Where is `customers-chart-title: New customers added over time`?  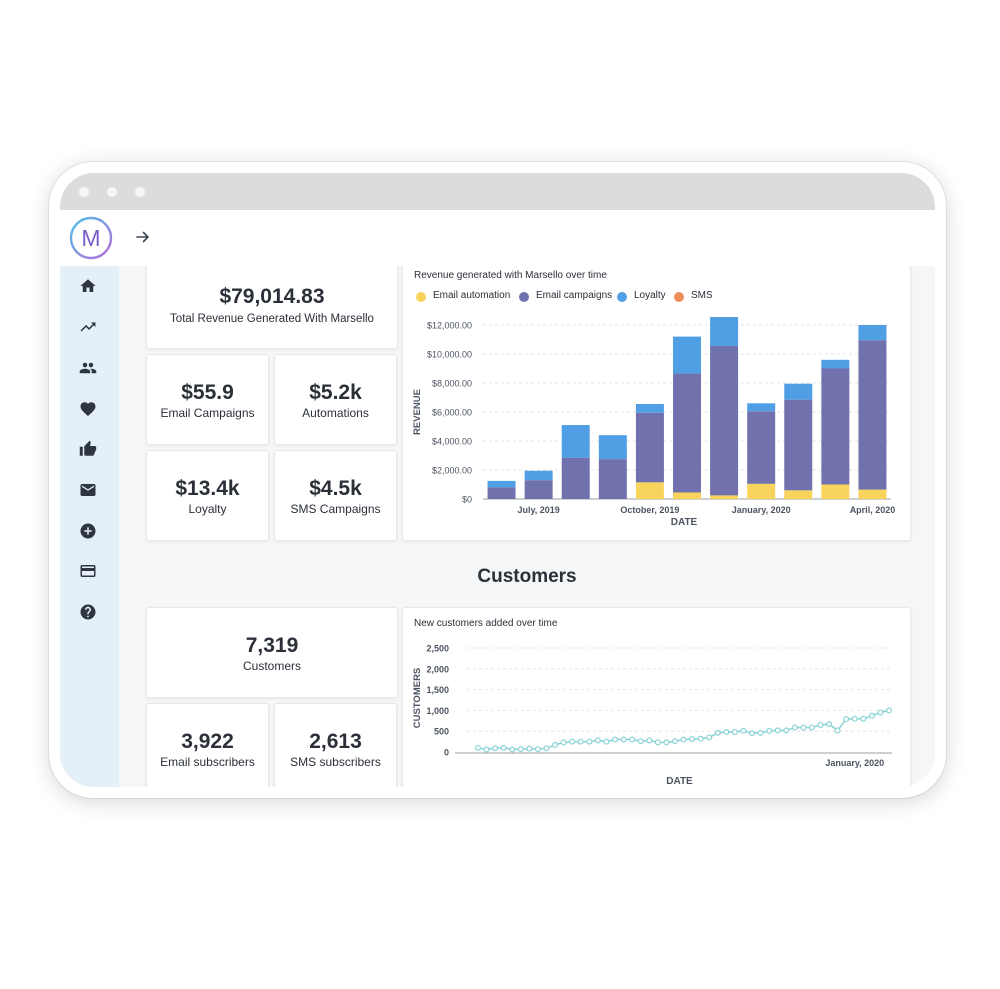
customers-chart-title: New customers added over time is located at coordinates (486, 623).